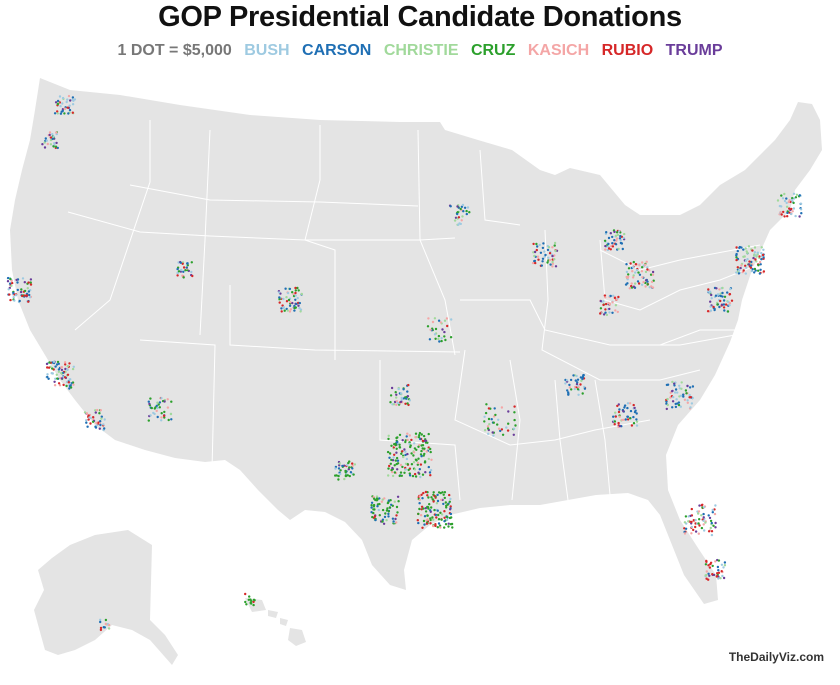  Describe the element at coordinates (558, 50) in the screenshot. I see `legend-kasich: KASICH` at that location.